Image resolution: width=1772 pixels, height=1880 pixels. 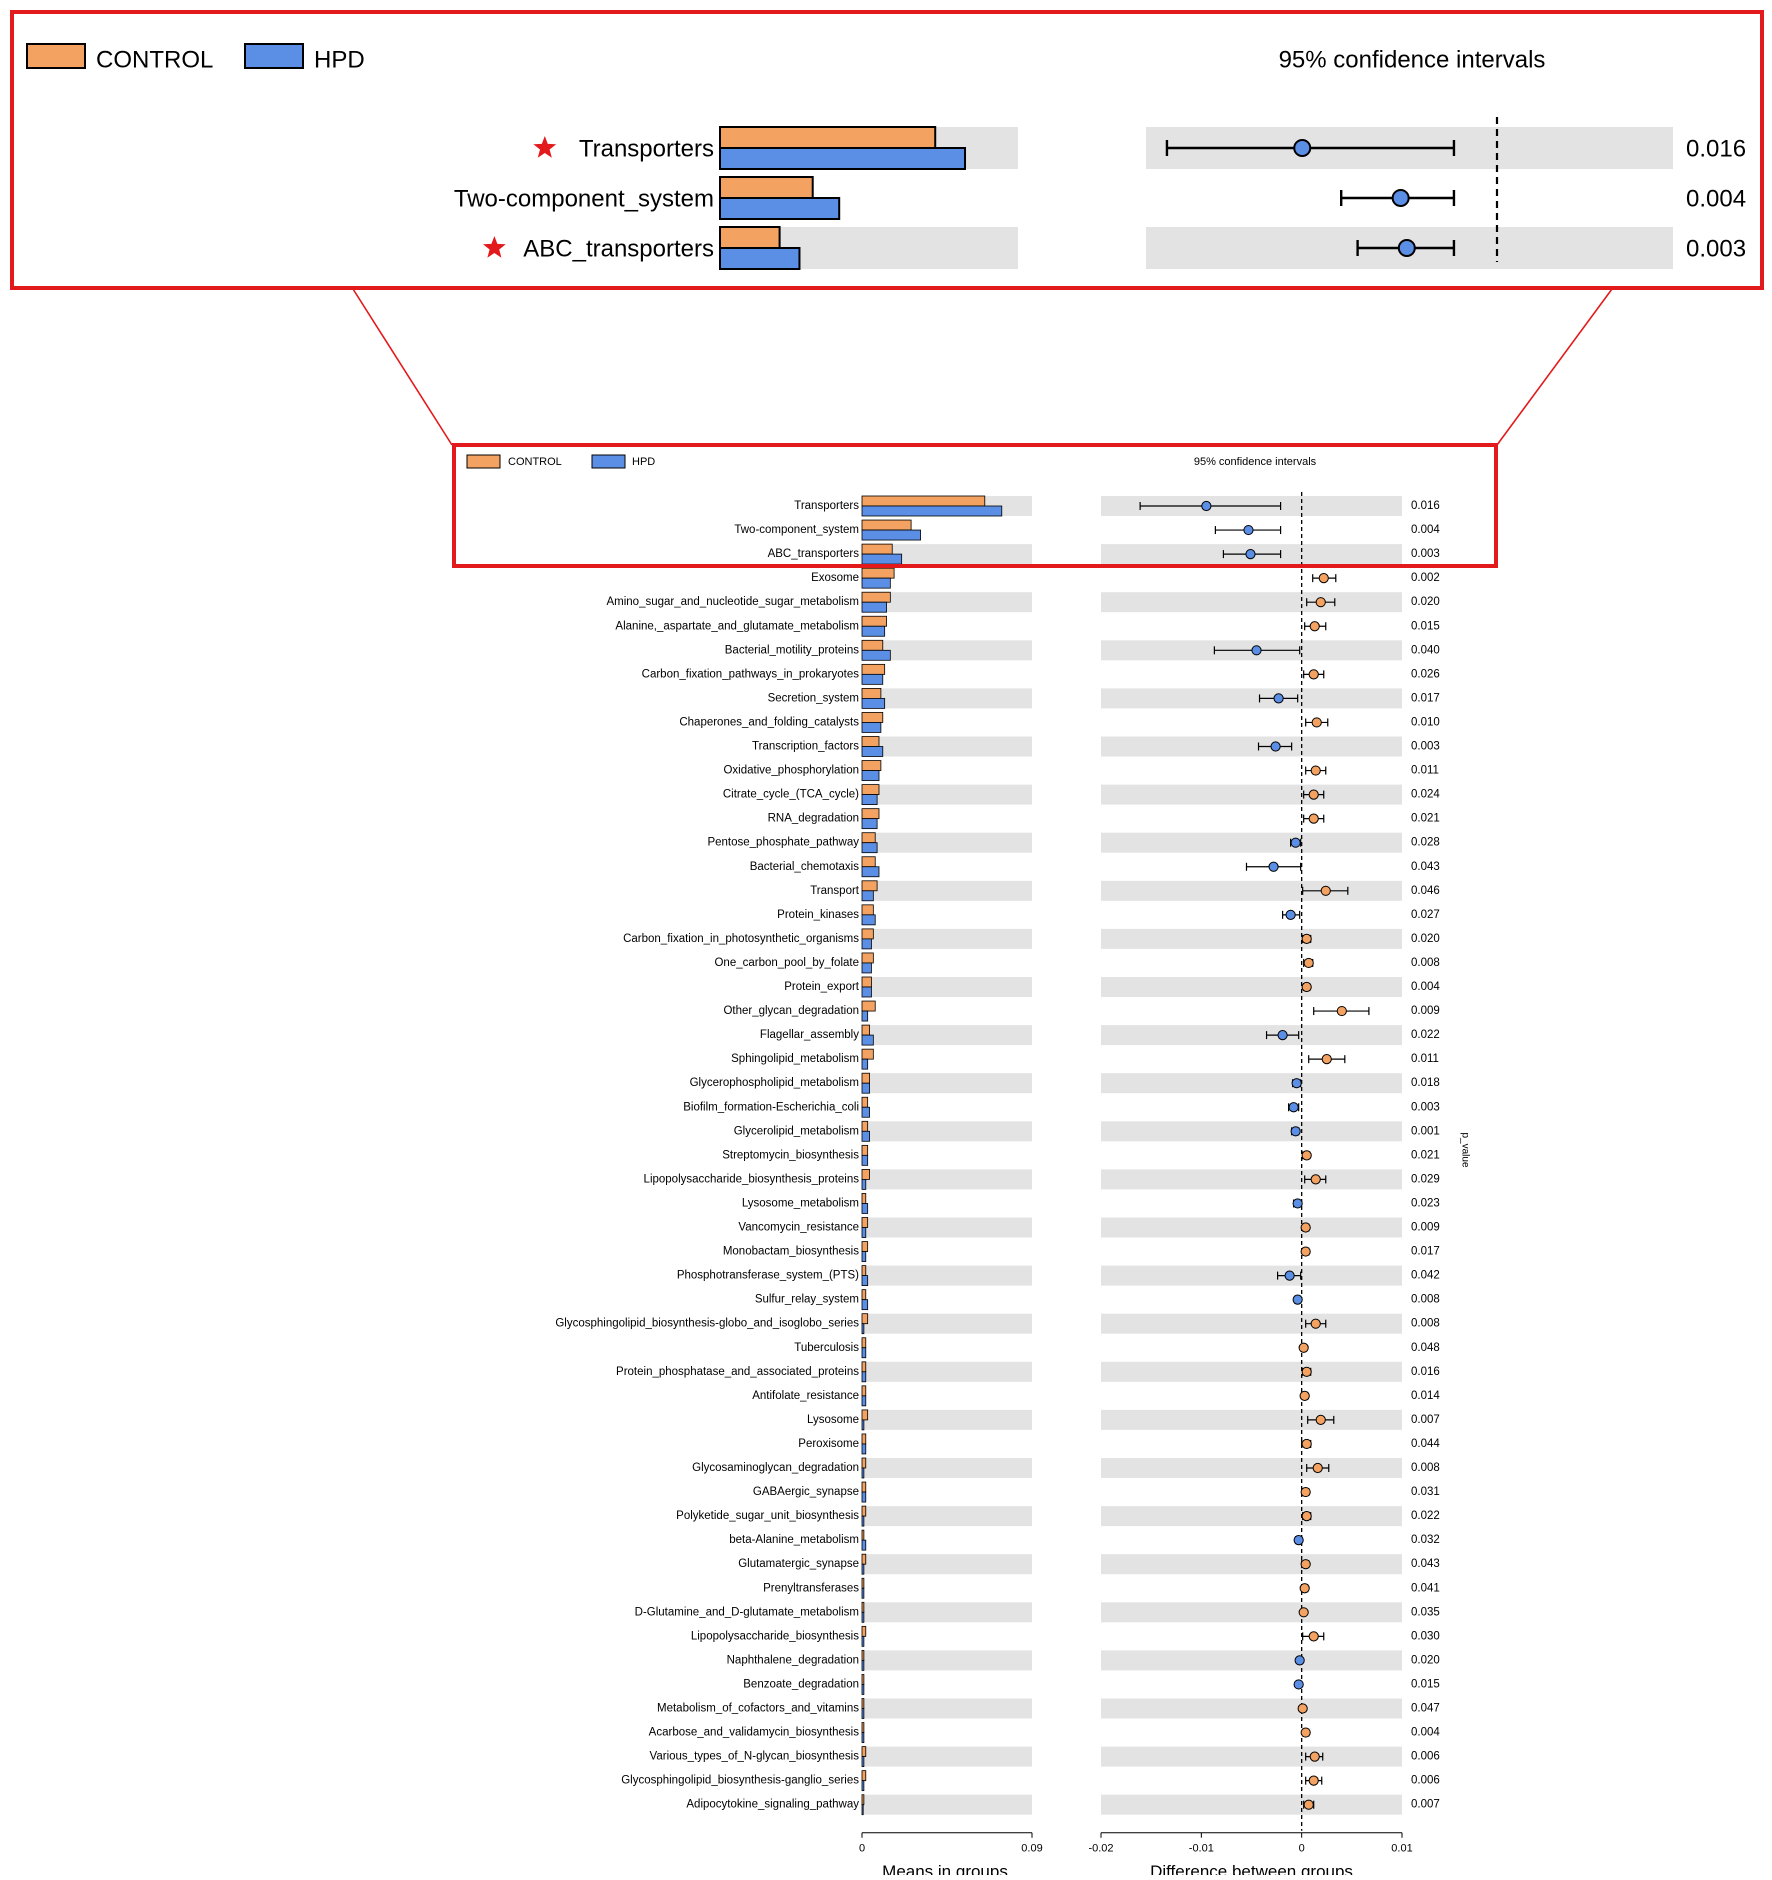 What do you see at coordinates (806, 1492) in the screenshot?
I see `row-label: GABAergic_synapse` at bounding box center [806, 1492].